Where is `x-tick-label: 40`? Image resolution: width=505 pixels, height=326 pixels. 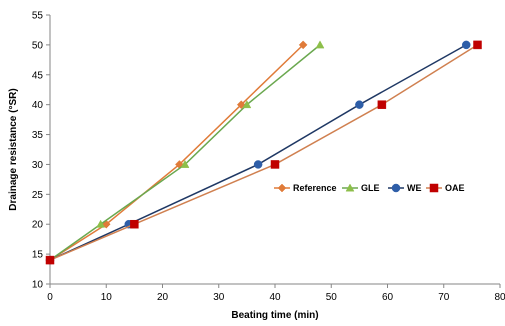
x-tick-label: 40 is located at coordinates (275, 297).